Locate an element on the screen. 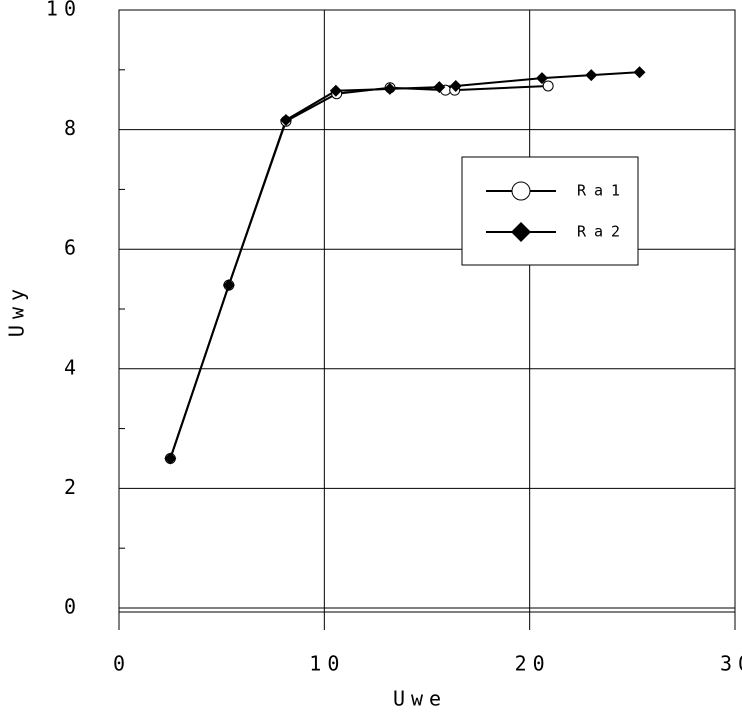  y-tick-label: 10 is located at coordinates (64, 10).